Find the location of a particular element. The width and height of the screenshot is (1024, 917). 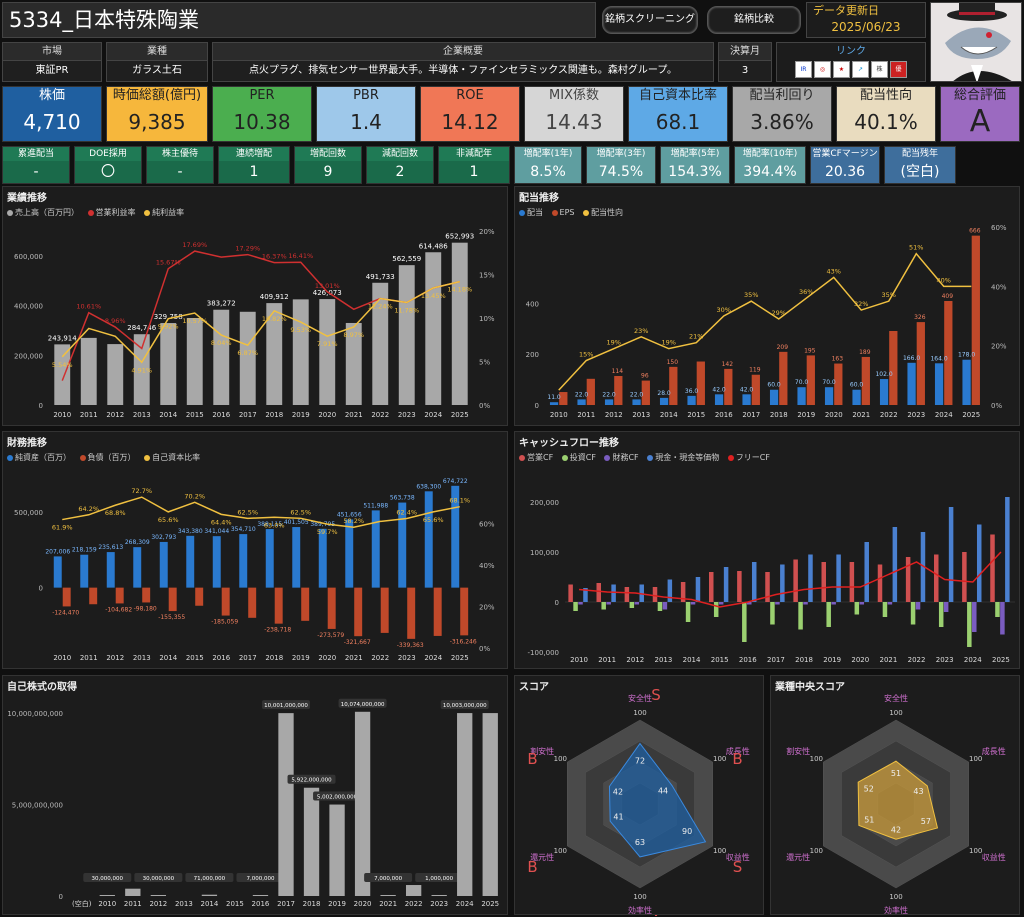

equity-label: 268,309 is located at coordinates (137, 542).